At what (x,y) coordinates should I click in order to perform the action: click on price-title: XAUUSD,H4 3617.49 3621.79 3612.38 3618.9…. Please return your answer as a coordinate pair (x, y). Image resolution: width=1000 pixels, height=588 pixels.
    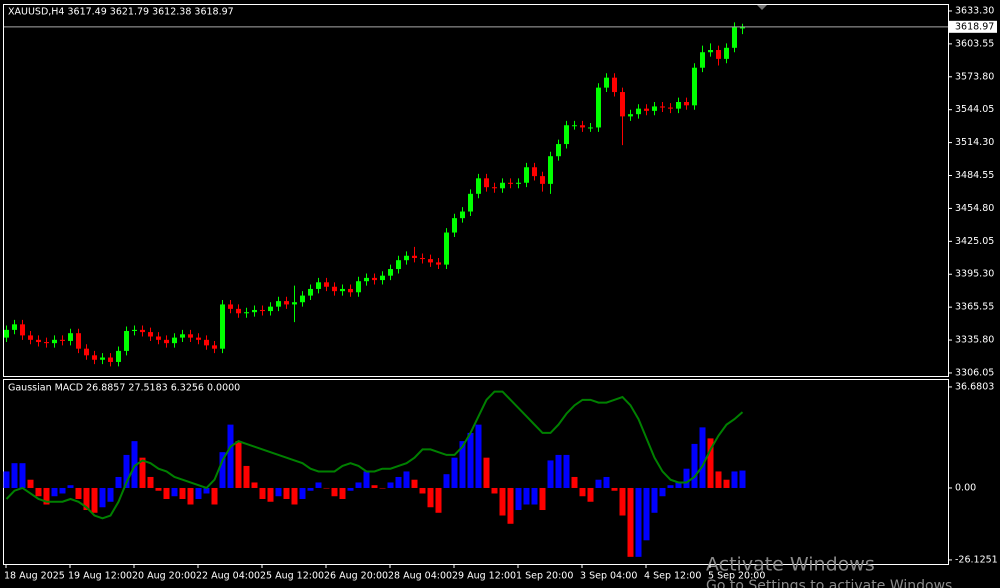
    Looking at the image, I should click on (121, 12).